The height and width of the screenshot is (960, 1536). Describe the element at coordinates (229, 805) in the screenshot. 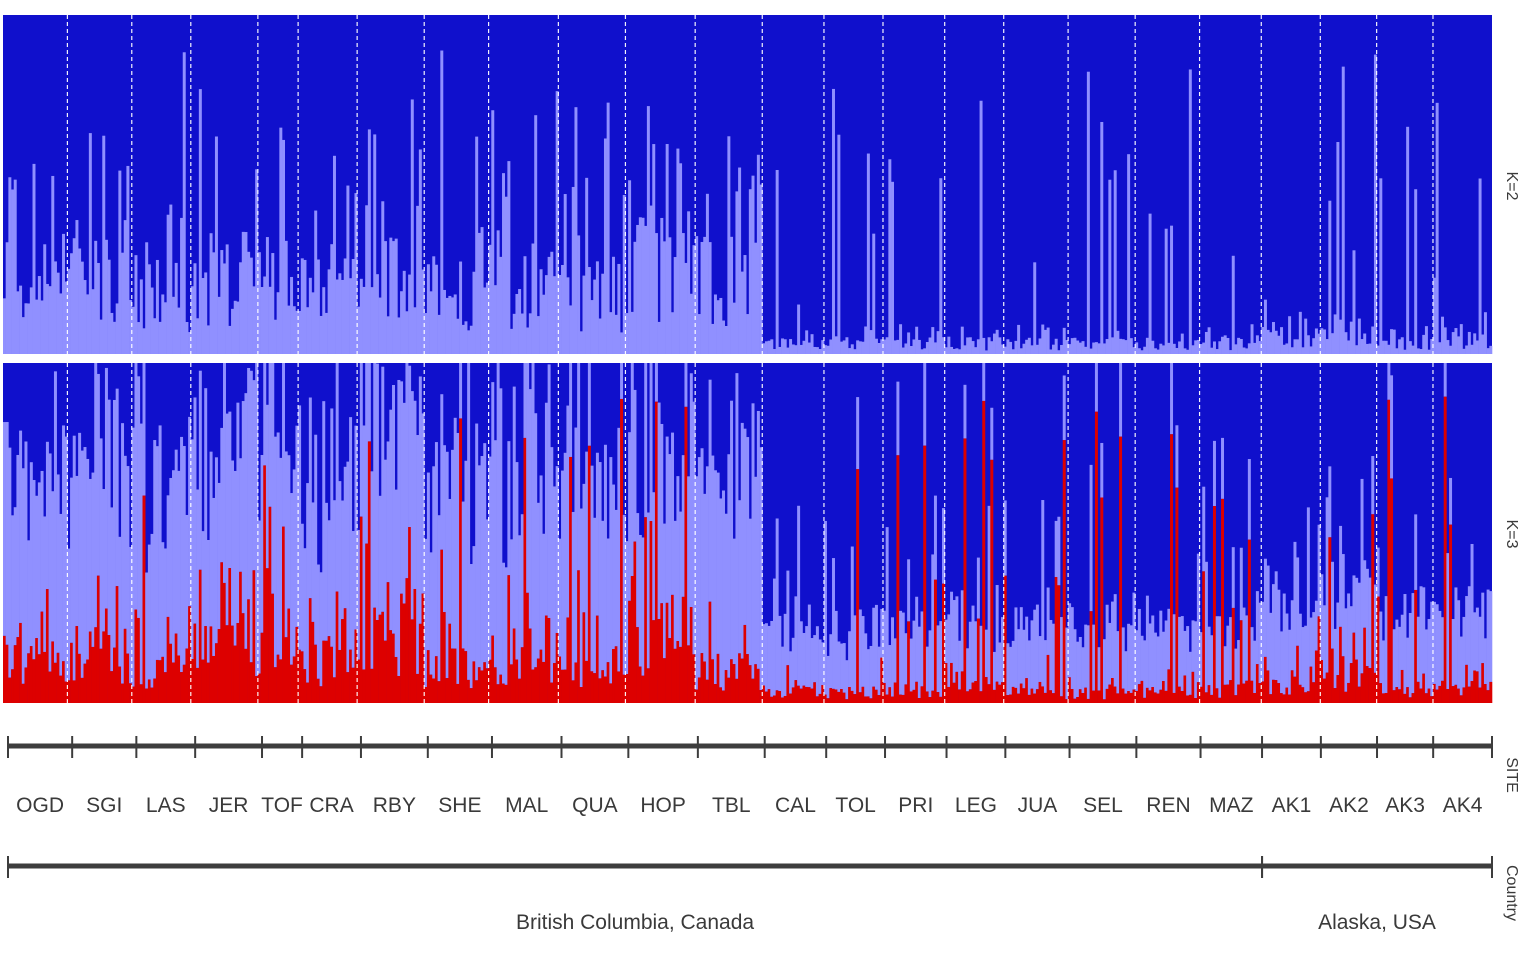

I see `site-label: JER` at that location.